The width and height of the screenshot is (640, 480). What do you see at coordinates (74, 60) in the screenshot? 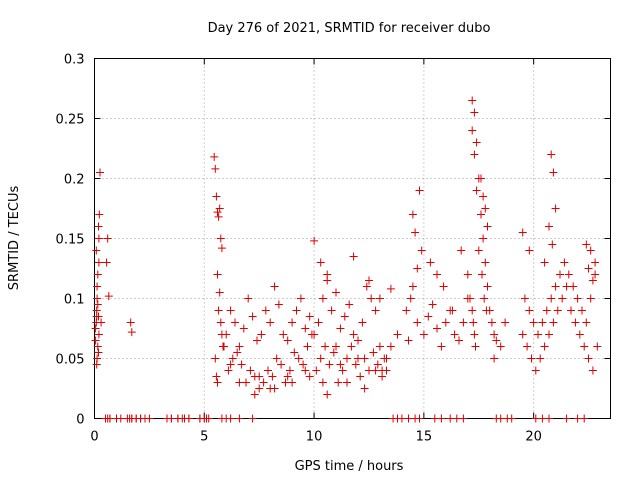
I see `y-tick-label: 0.3` at bounding box center [74, 60].